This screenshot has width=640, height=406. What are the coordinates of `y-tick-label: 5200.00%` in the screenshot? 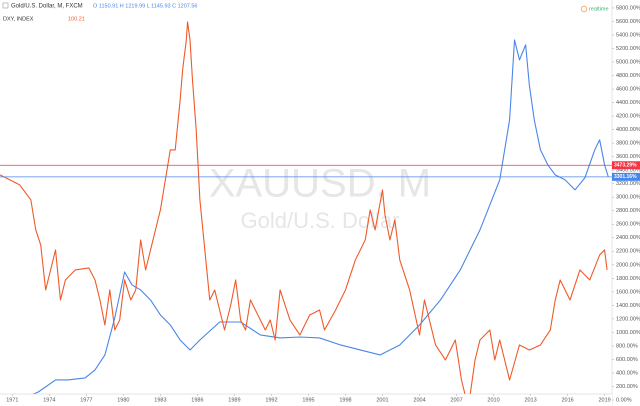 It's located at (628, 49).